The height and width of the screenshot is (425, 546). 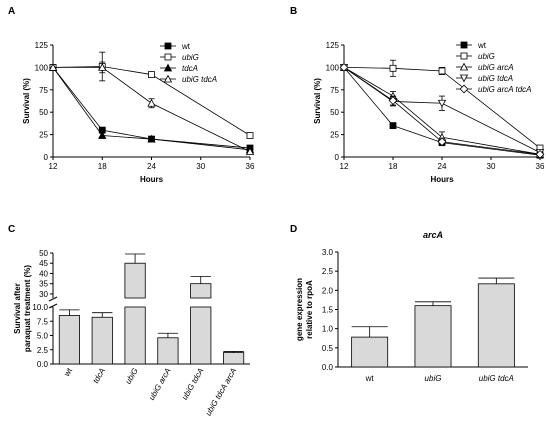 I want to click on legend: wt ubiG ubiG arcA ubiG tdcA ubiG arcA tdcA, so click(x=494, y=67).